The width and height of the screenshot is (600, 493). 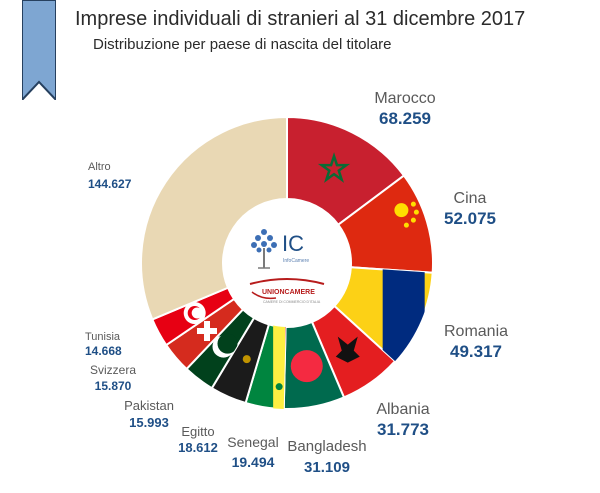 I want to click on slice-marocco, so click(x=346, y=171).